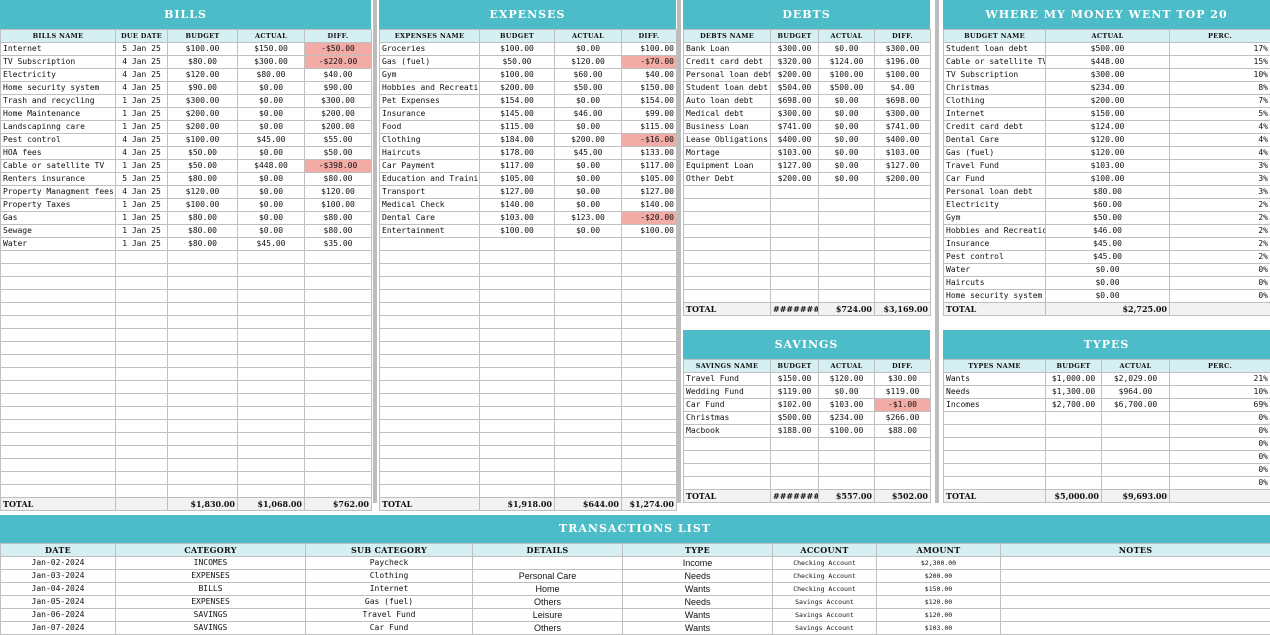 This screenshot has height=635, width=1270. Describe the element at coordinates (1219, 114) in the screenshot. I see `top20-cell: 5%` at that location.